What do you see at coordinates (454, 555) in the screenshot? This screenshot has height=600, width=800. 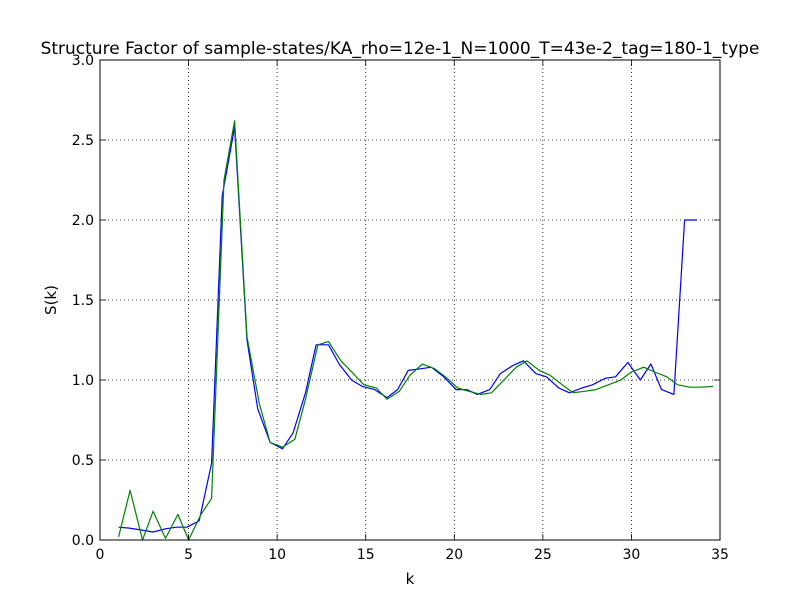 I see `x-tick-label: 20` at bounding box center [454, 555].